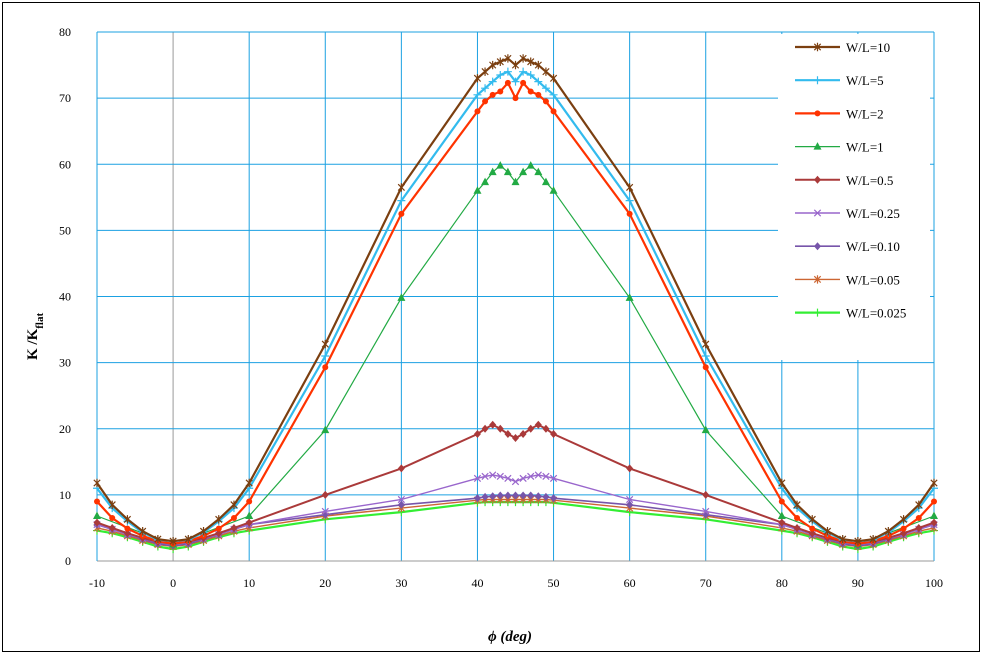 The image size is (984, 656). What do you see at coordinates (868, 47) in the screenshot?
I see `legend-label: W/L=10` at bounding box center [868, 47].